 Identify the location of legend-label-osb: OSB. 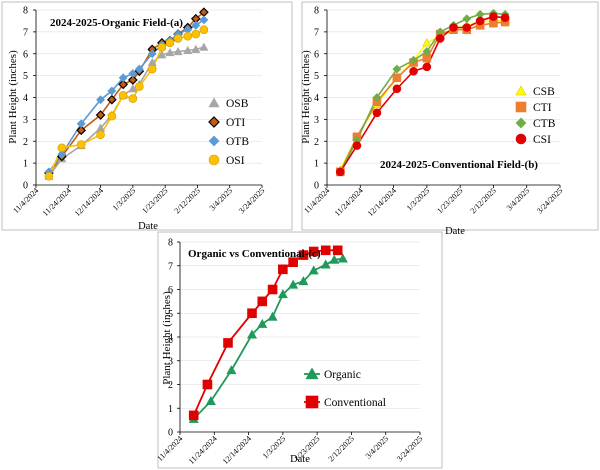
(237, 104).